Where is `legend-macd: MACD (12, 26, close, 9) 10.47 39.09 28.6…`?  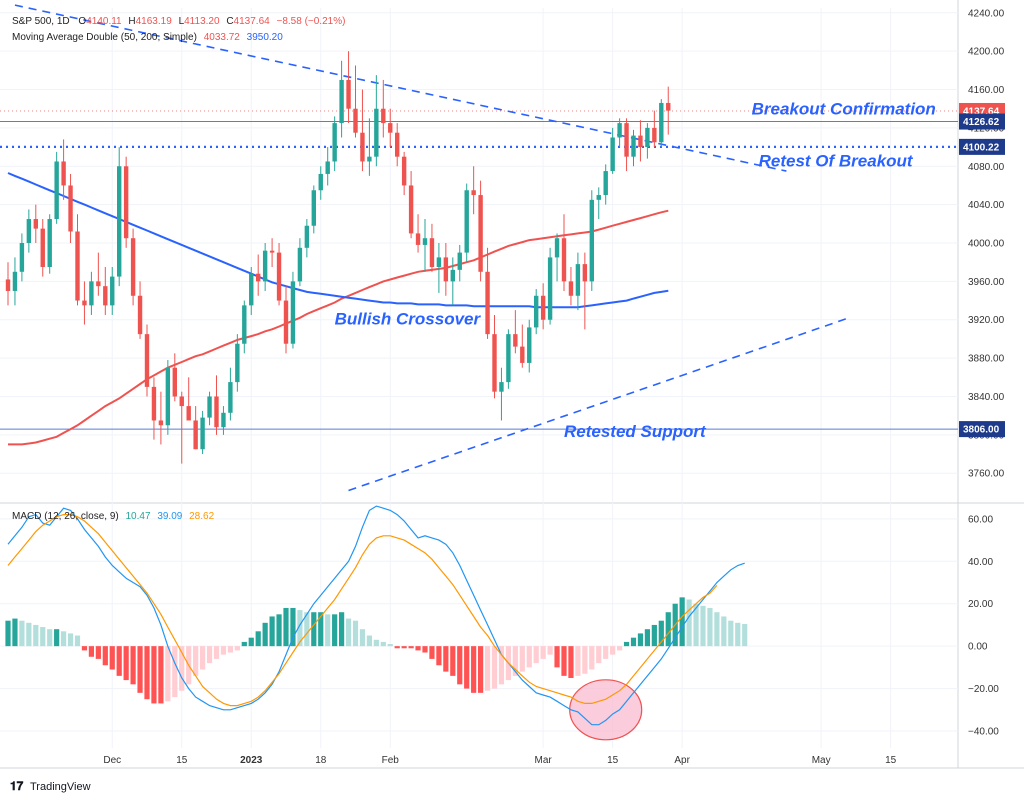 legend-macd: MACD (12, 26, close, 9) 10.47 39.09 28.6… is located at coordinates (113, 516).